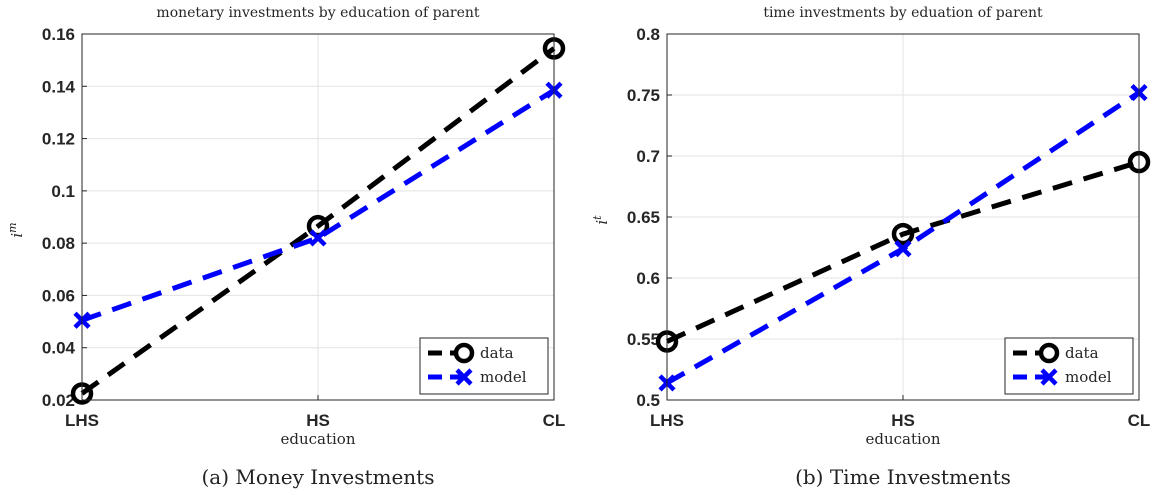 The image size is (1153, 495). I want to click on y-tick-label: 0.65, so click(643, 217).